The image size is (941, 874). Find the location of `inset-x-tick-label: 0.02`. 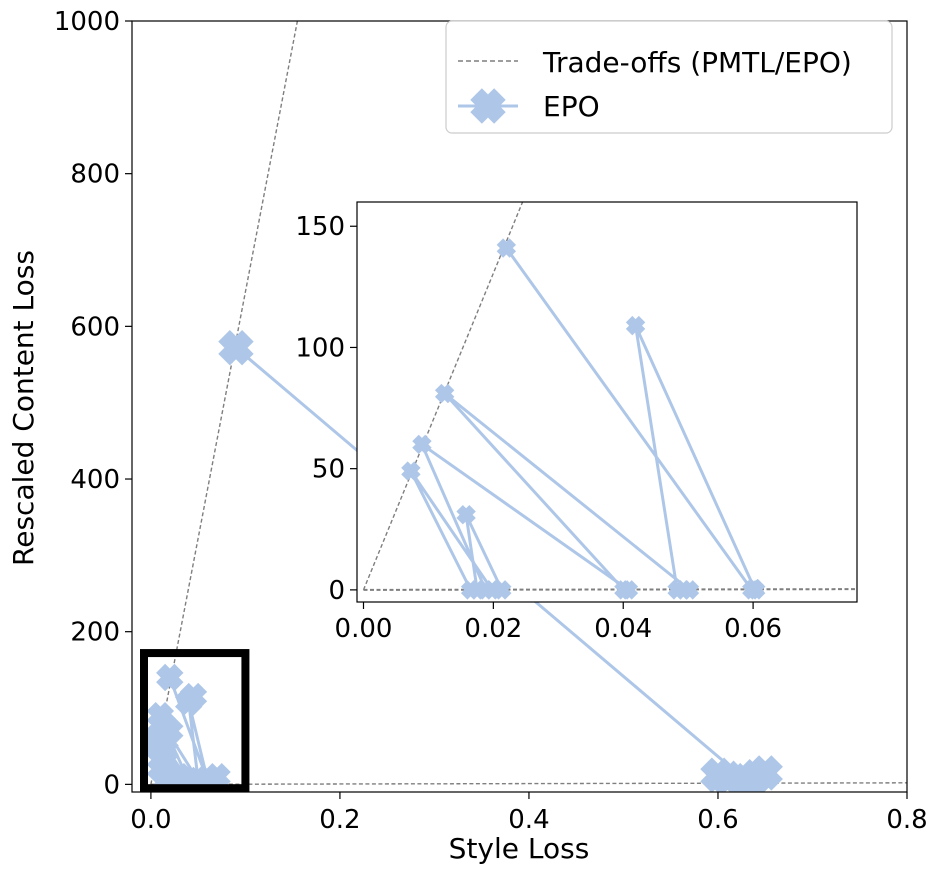

inset-x-tick-label: 0.02 is located at coordinates (493, 629).